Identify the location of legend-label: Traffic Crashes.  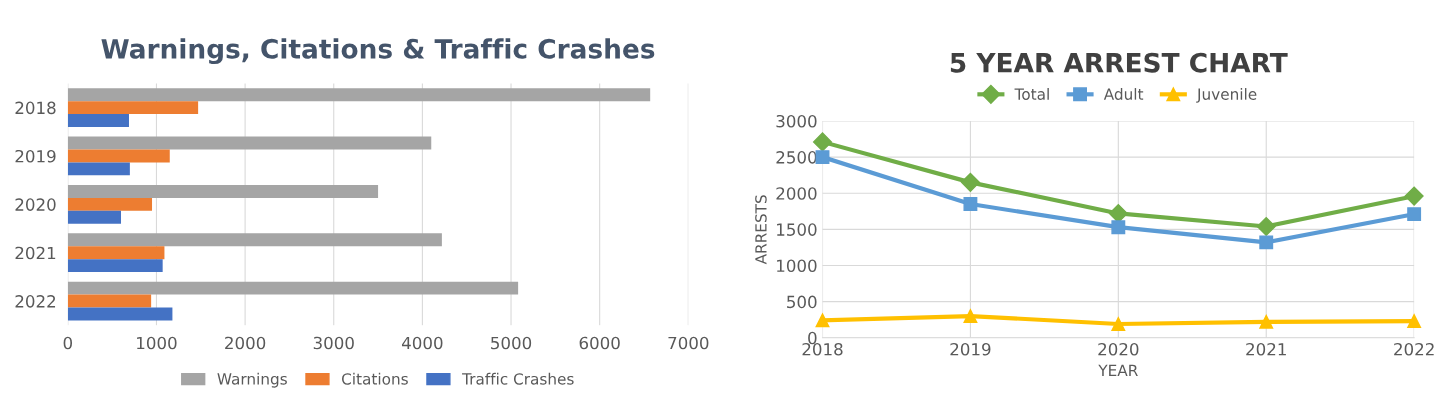
(518, 378).